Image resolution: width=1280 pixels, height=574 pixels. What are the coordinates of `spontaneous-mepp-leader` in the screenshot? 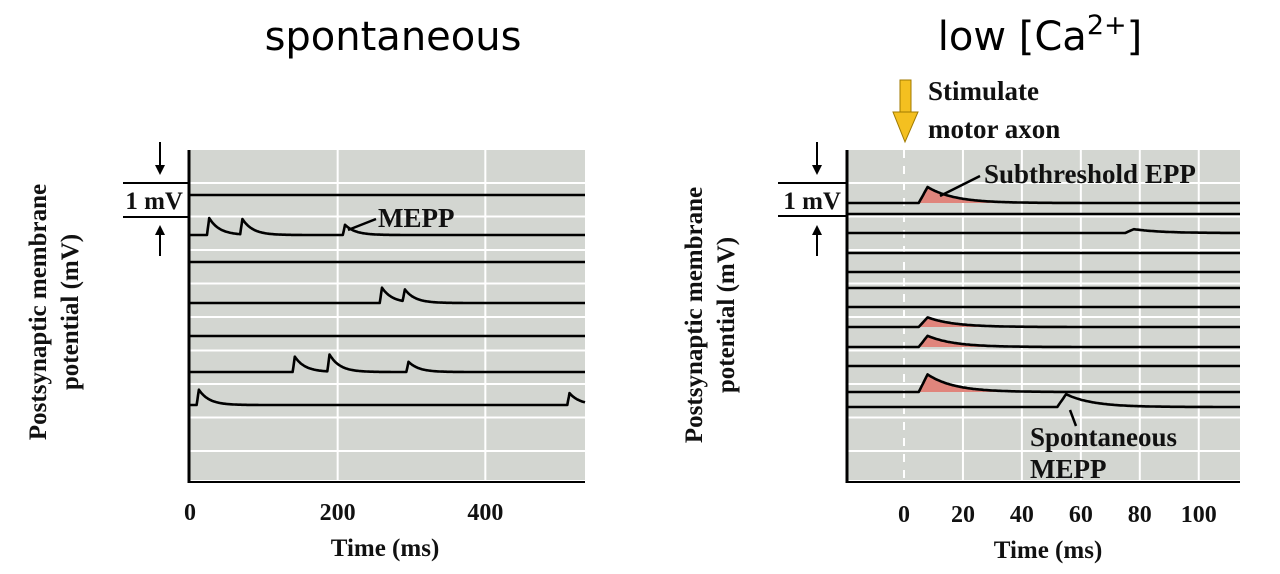 It's located at (1073, 418).